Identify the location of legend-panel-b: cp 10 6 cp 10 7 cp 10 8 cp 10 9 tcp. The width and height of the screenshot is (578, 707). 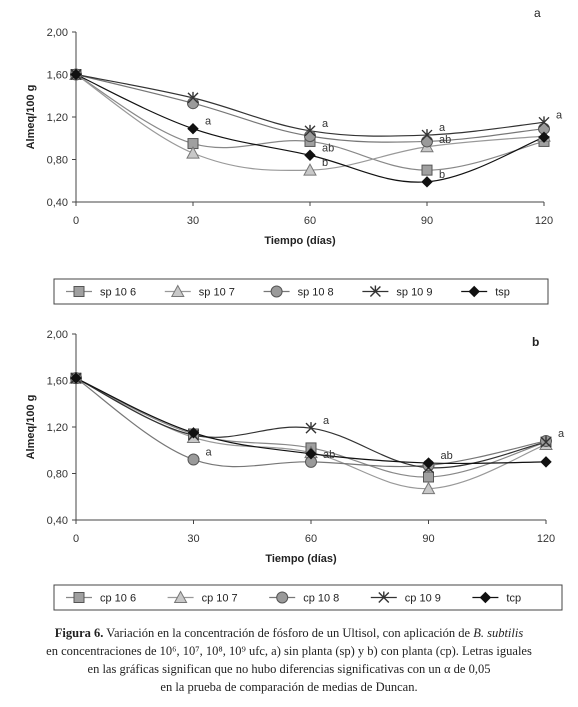
(308, 597).